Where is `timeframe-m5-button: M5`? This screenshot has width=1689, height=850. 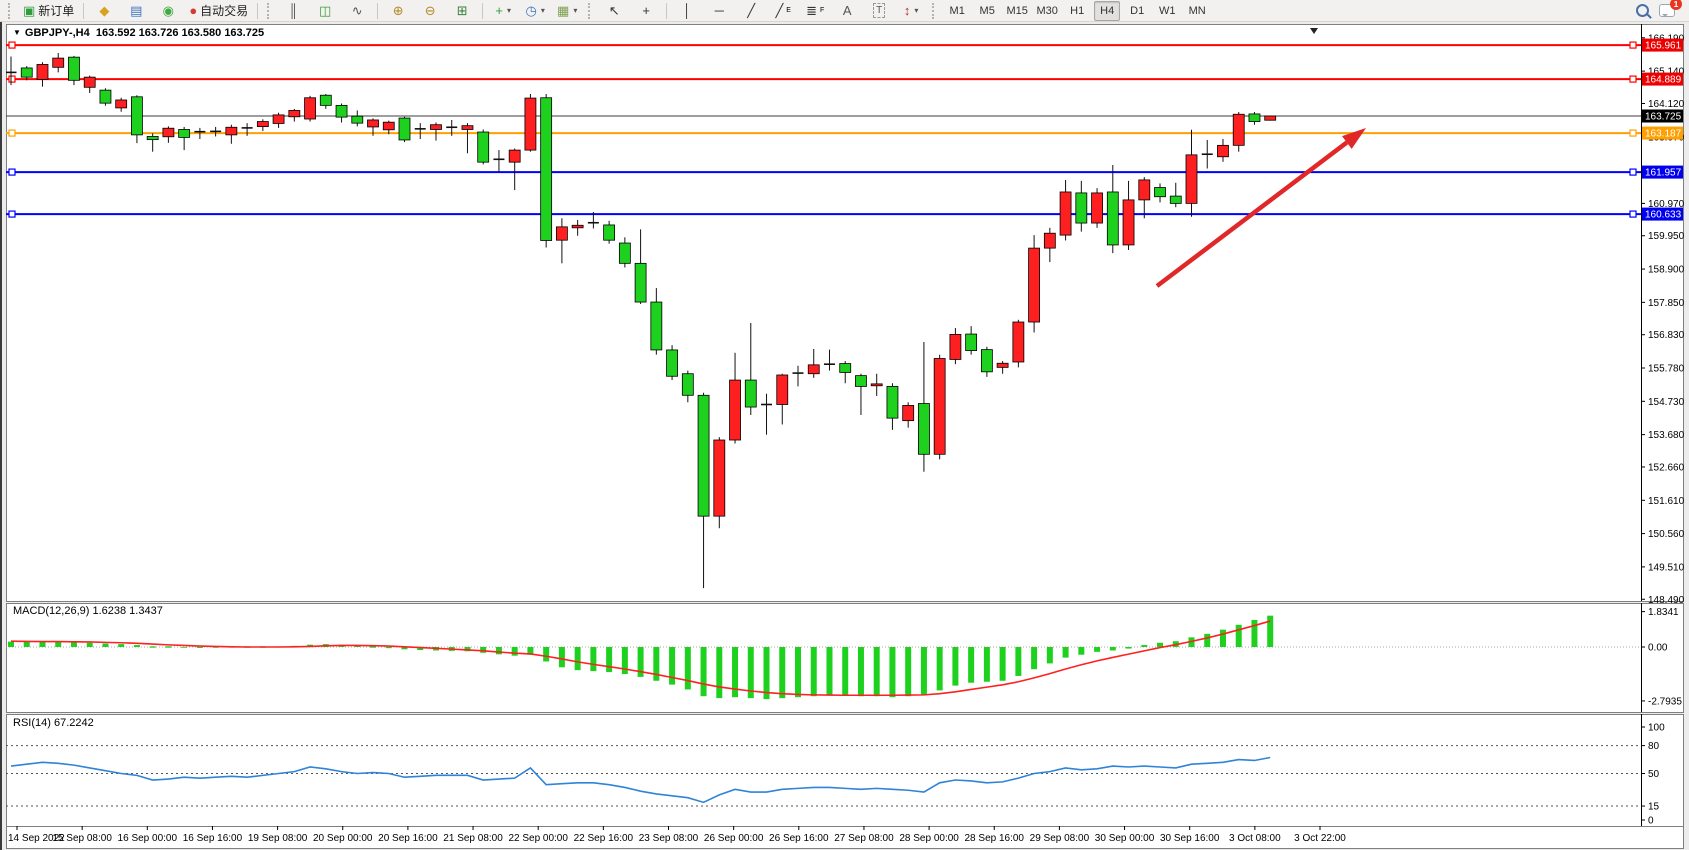
timeframe-m5-button: M5 is located at coordinates (987, 10).